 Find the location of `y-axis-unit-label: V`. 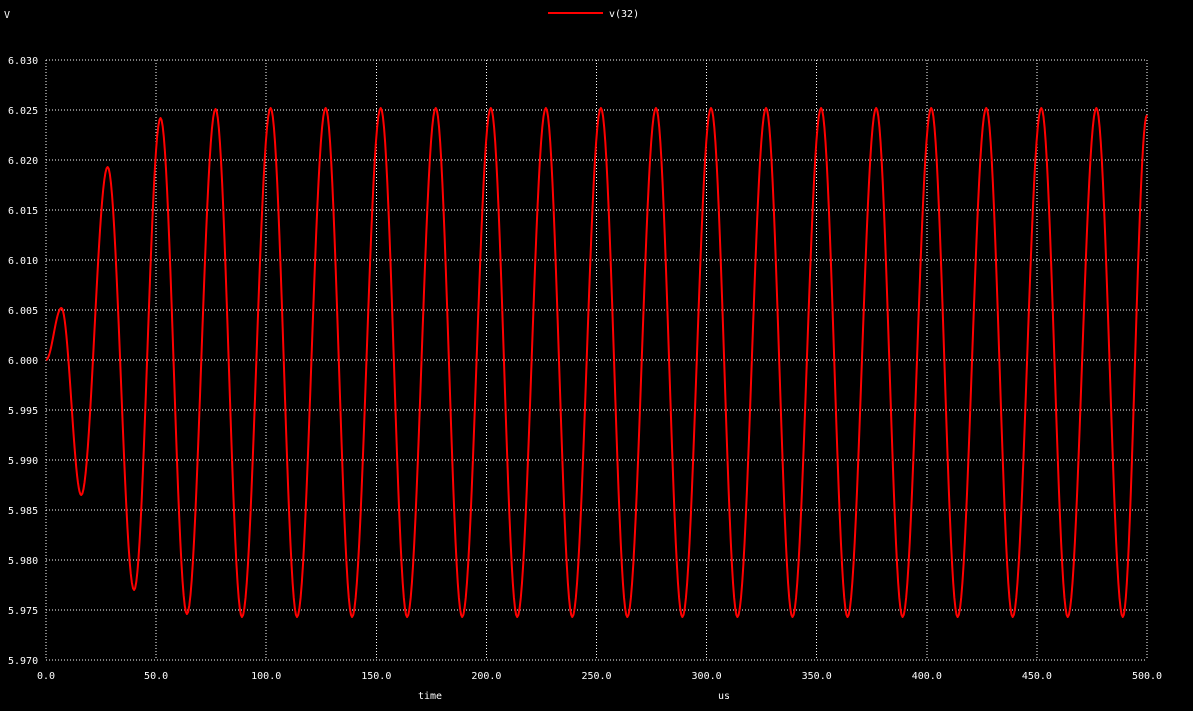

y-axis-unit-label: V is located at coordinates (7, 15).